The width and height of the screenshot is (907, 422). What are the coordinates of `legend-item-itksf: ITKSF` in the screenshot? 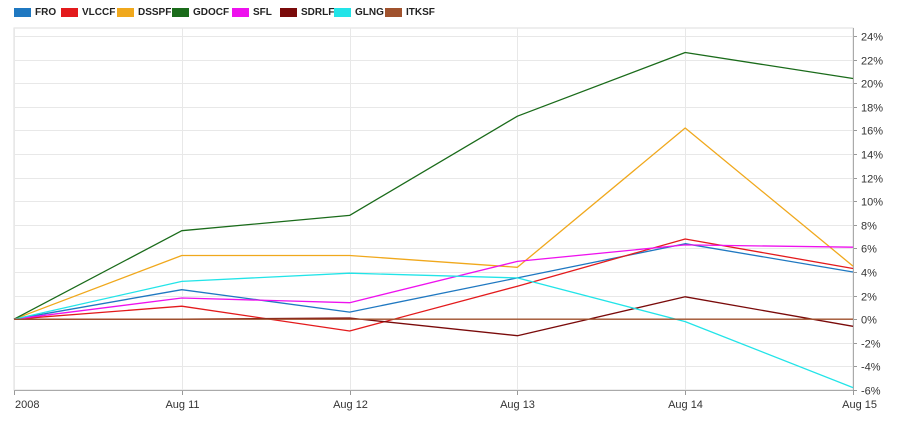 It's located at (410, 12).